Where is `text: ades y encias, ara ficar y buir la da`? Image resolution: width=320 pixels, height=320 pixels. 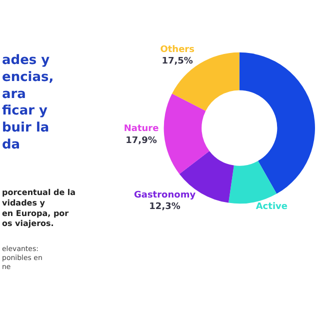 text: ades y encias, ara ficar y buir la da is located at coordinates (28, 102).